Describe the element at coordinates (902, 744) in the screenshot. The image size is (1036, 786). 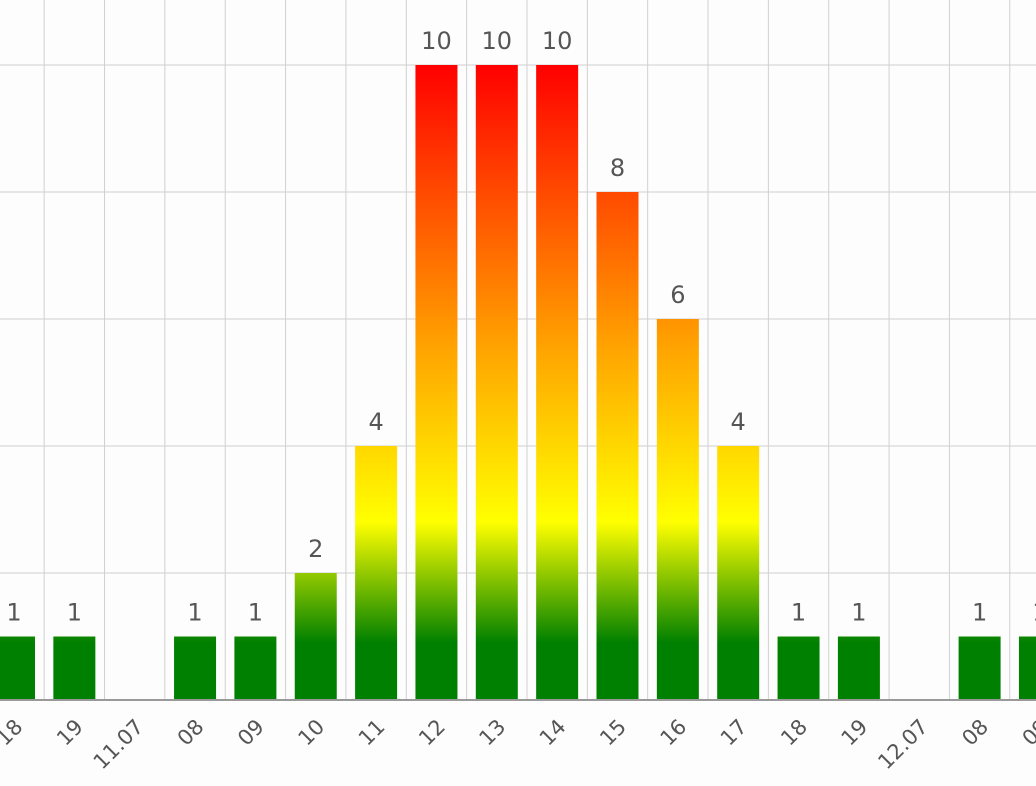
I see `x-tick-label: 12.07` at that location.